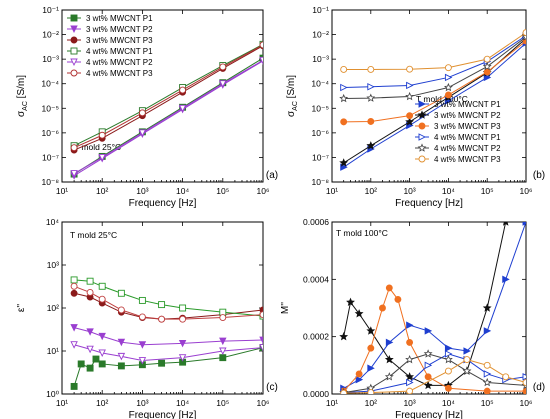 The height and width of the screenshot is (419, 550). What do you see at coordinates (53, 351) in the screenshot?
I see `y-tick-label: 10¹` at bounding box center [53, 351].